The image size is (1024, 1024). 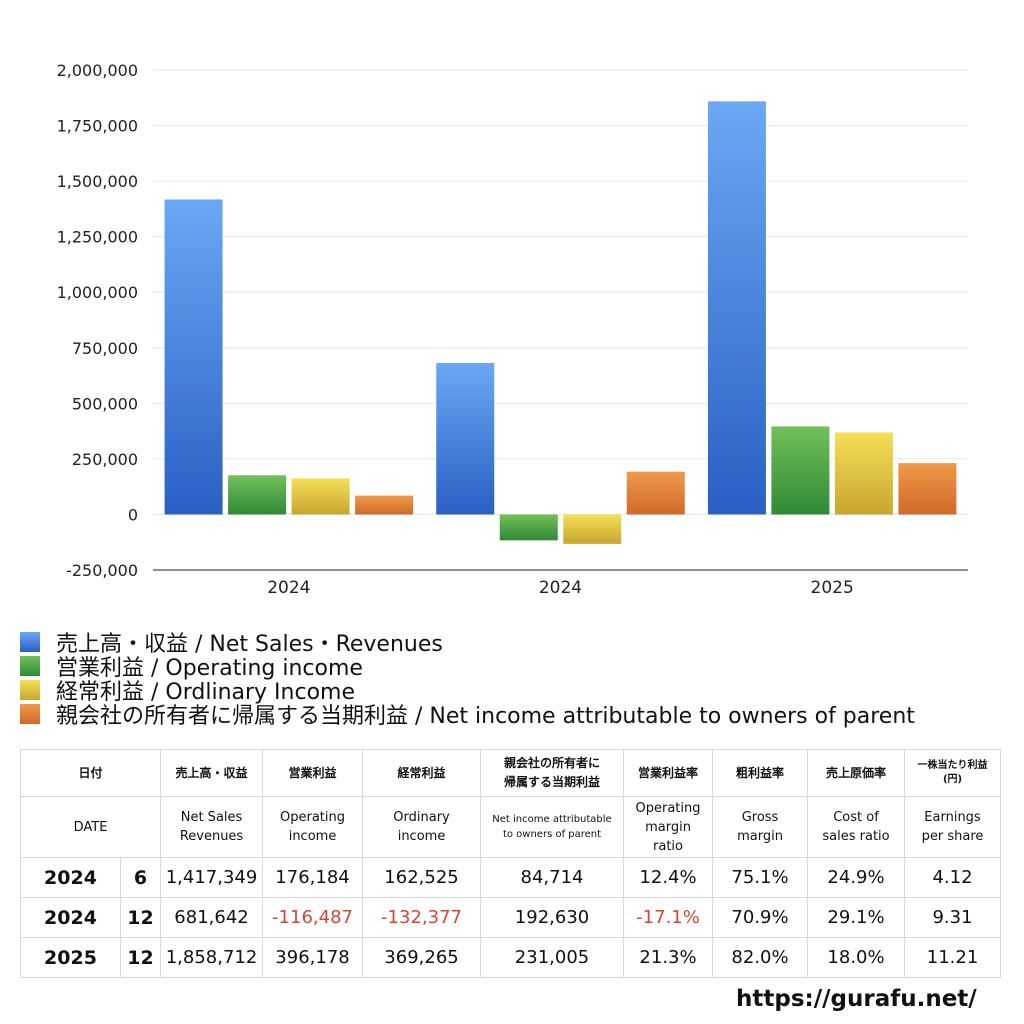 I want to click on cell-op-margin: -17.1%, so click(x=668, y=917).